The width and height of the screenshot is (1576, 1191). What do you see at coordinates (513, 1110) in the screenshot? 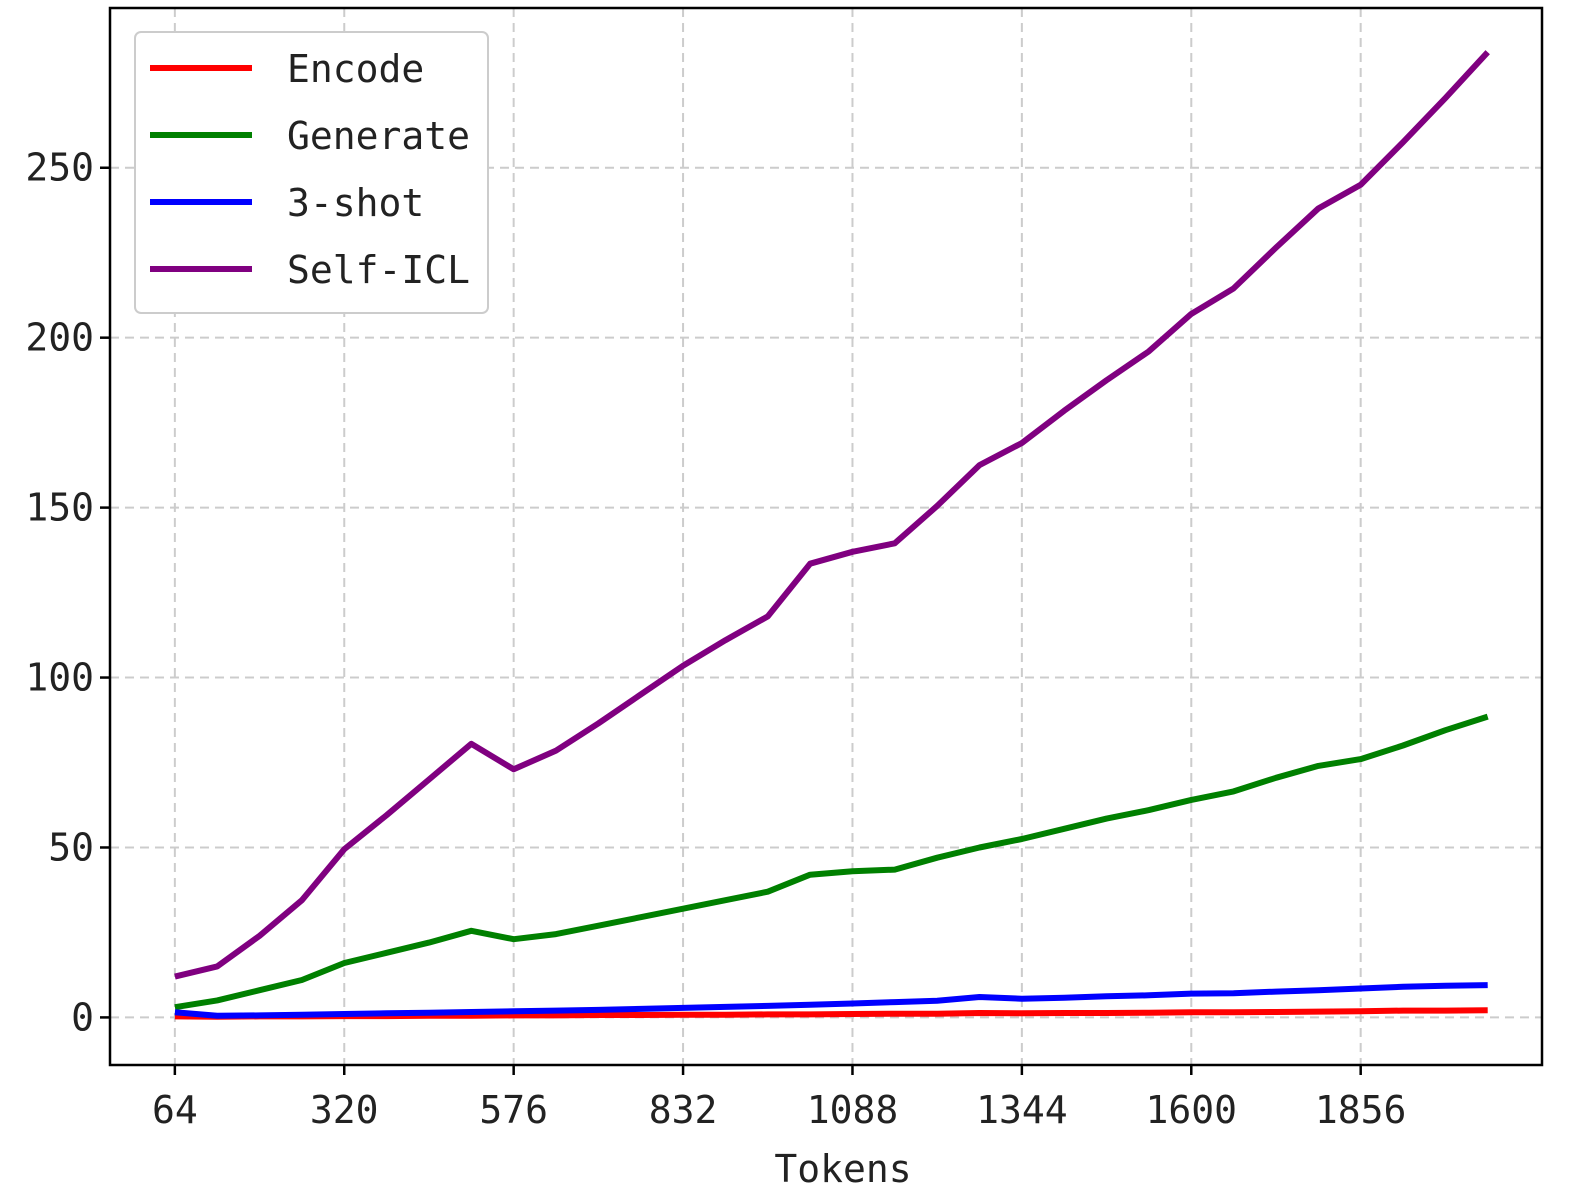
I see `x-tick-label: 576` at bounding box center [513, 1110].